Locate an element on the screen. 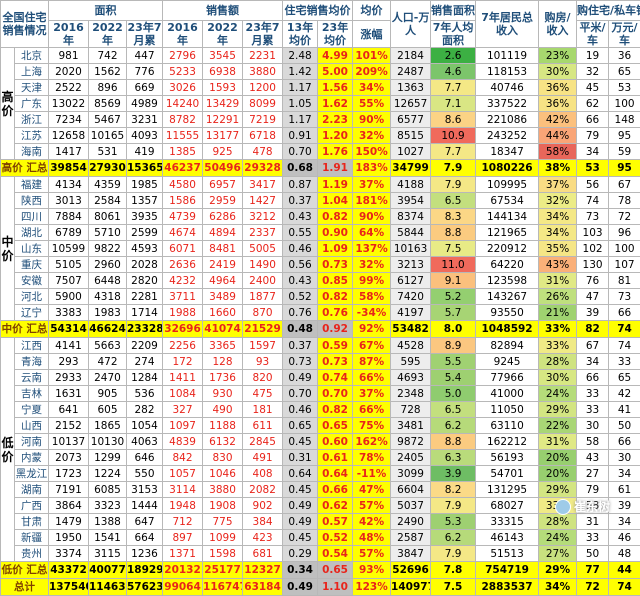  data-cell: 0.49 is located at coordinates (300, 522).